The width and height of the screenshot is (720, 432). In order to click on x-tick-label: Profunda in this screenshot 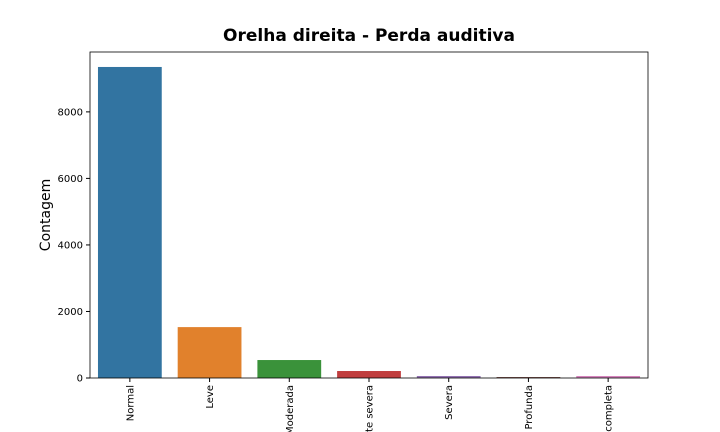, I will do `click(529, 407)`.